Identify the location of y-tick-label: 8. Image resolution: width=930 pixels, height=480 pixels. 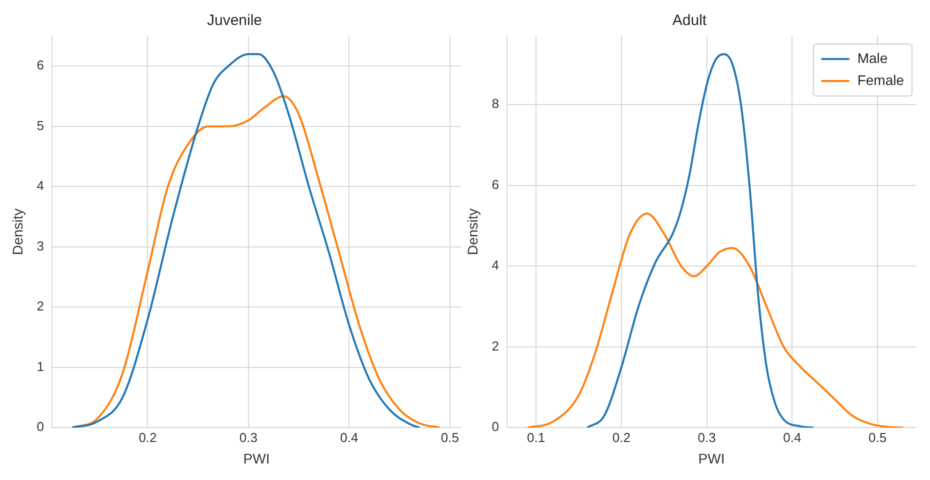
(496, 104).